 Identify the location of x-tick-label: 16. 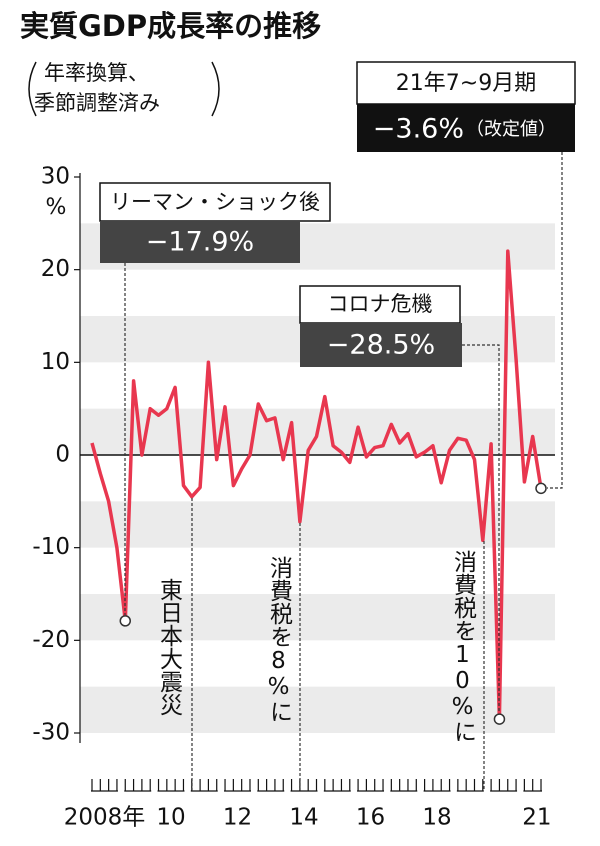
(370, 818).